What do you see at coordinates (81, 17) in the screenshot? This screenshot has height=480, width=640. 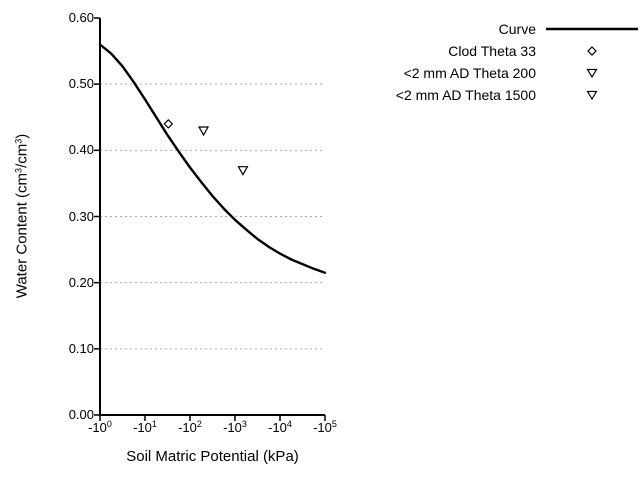 I see `y-tick-label: 0.60` at bounding box center [81, 17].